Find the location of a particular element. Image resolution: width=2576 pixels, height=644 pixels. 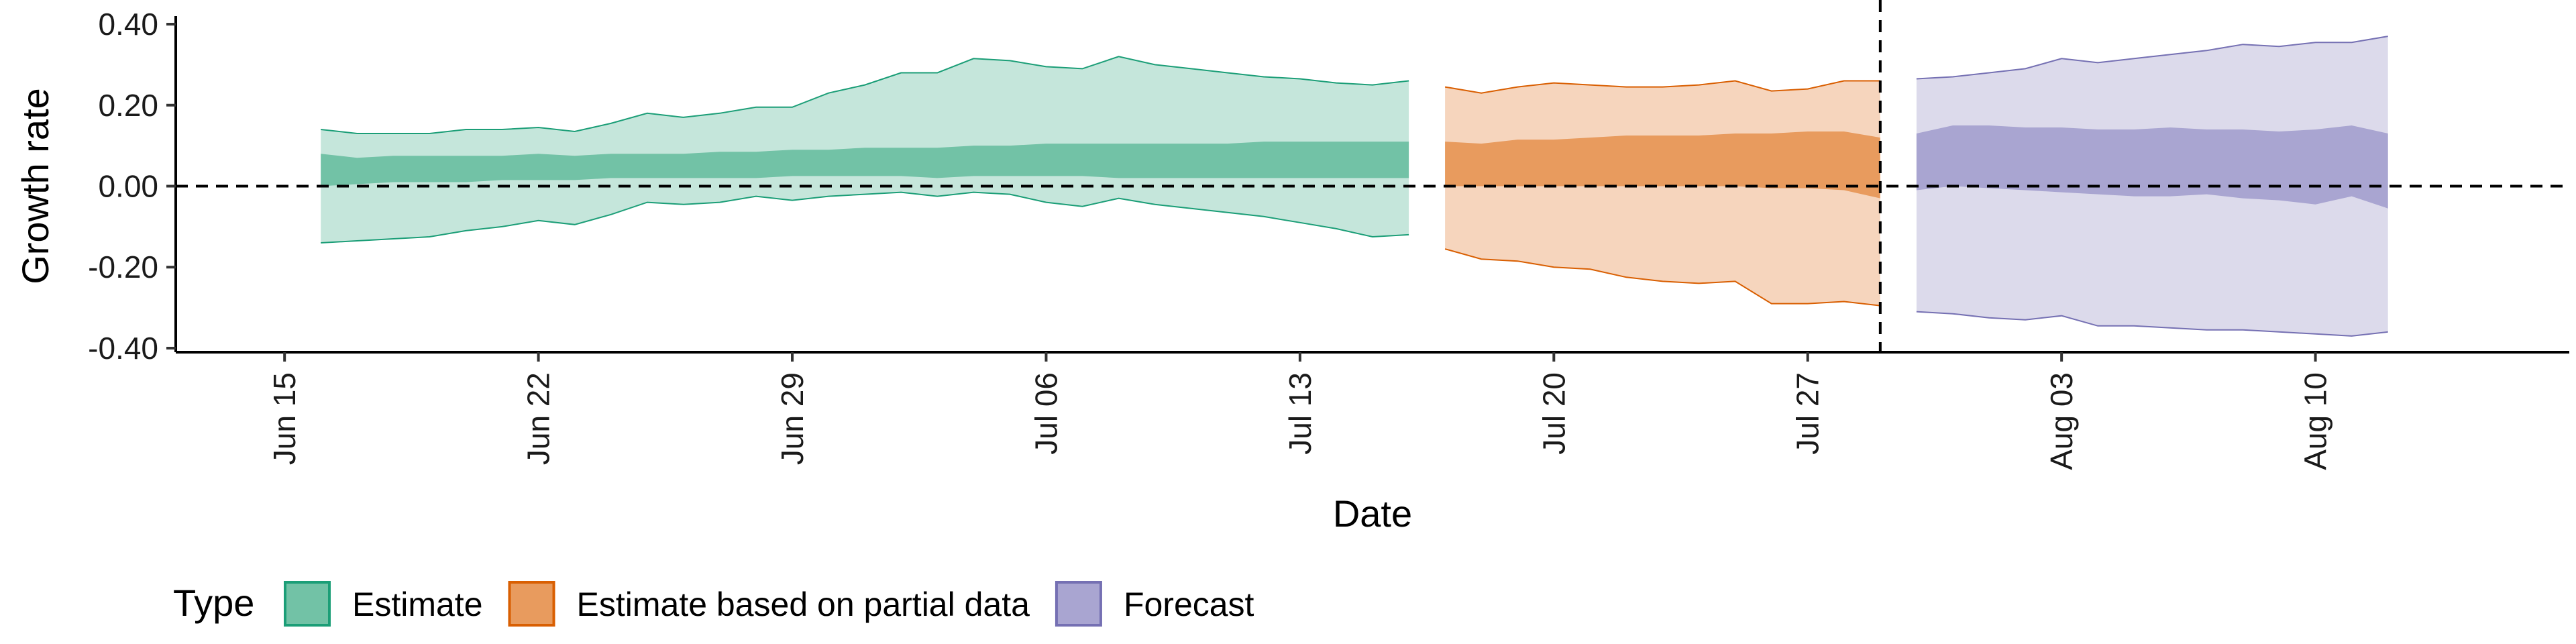

inner-band-estimate is located at coordinates (865, 164).